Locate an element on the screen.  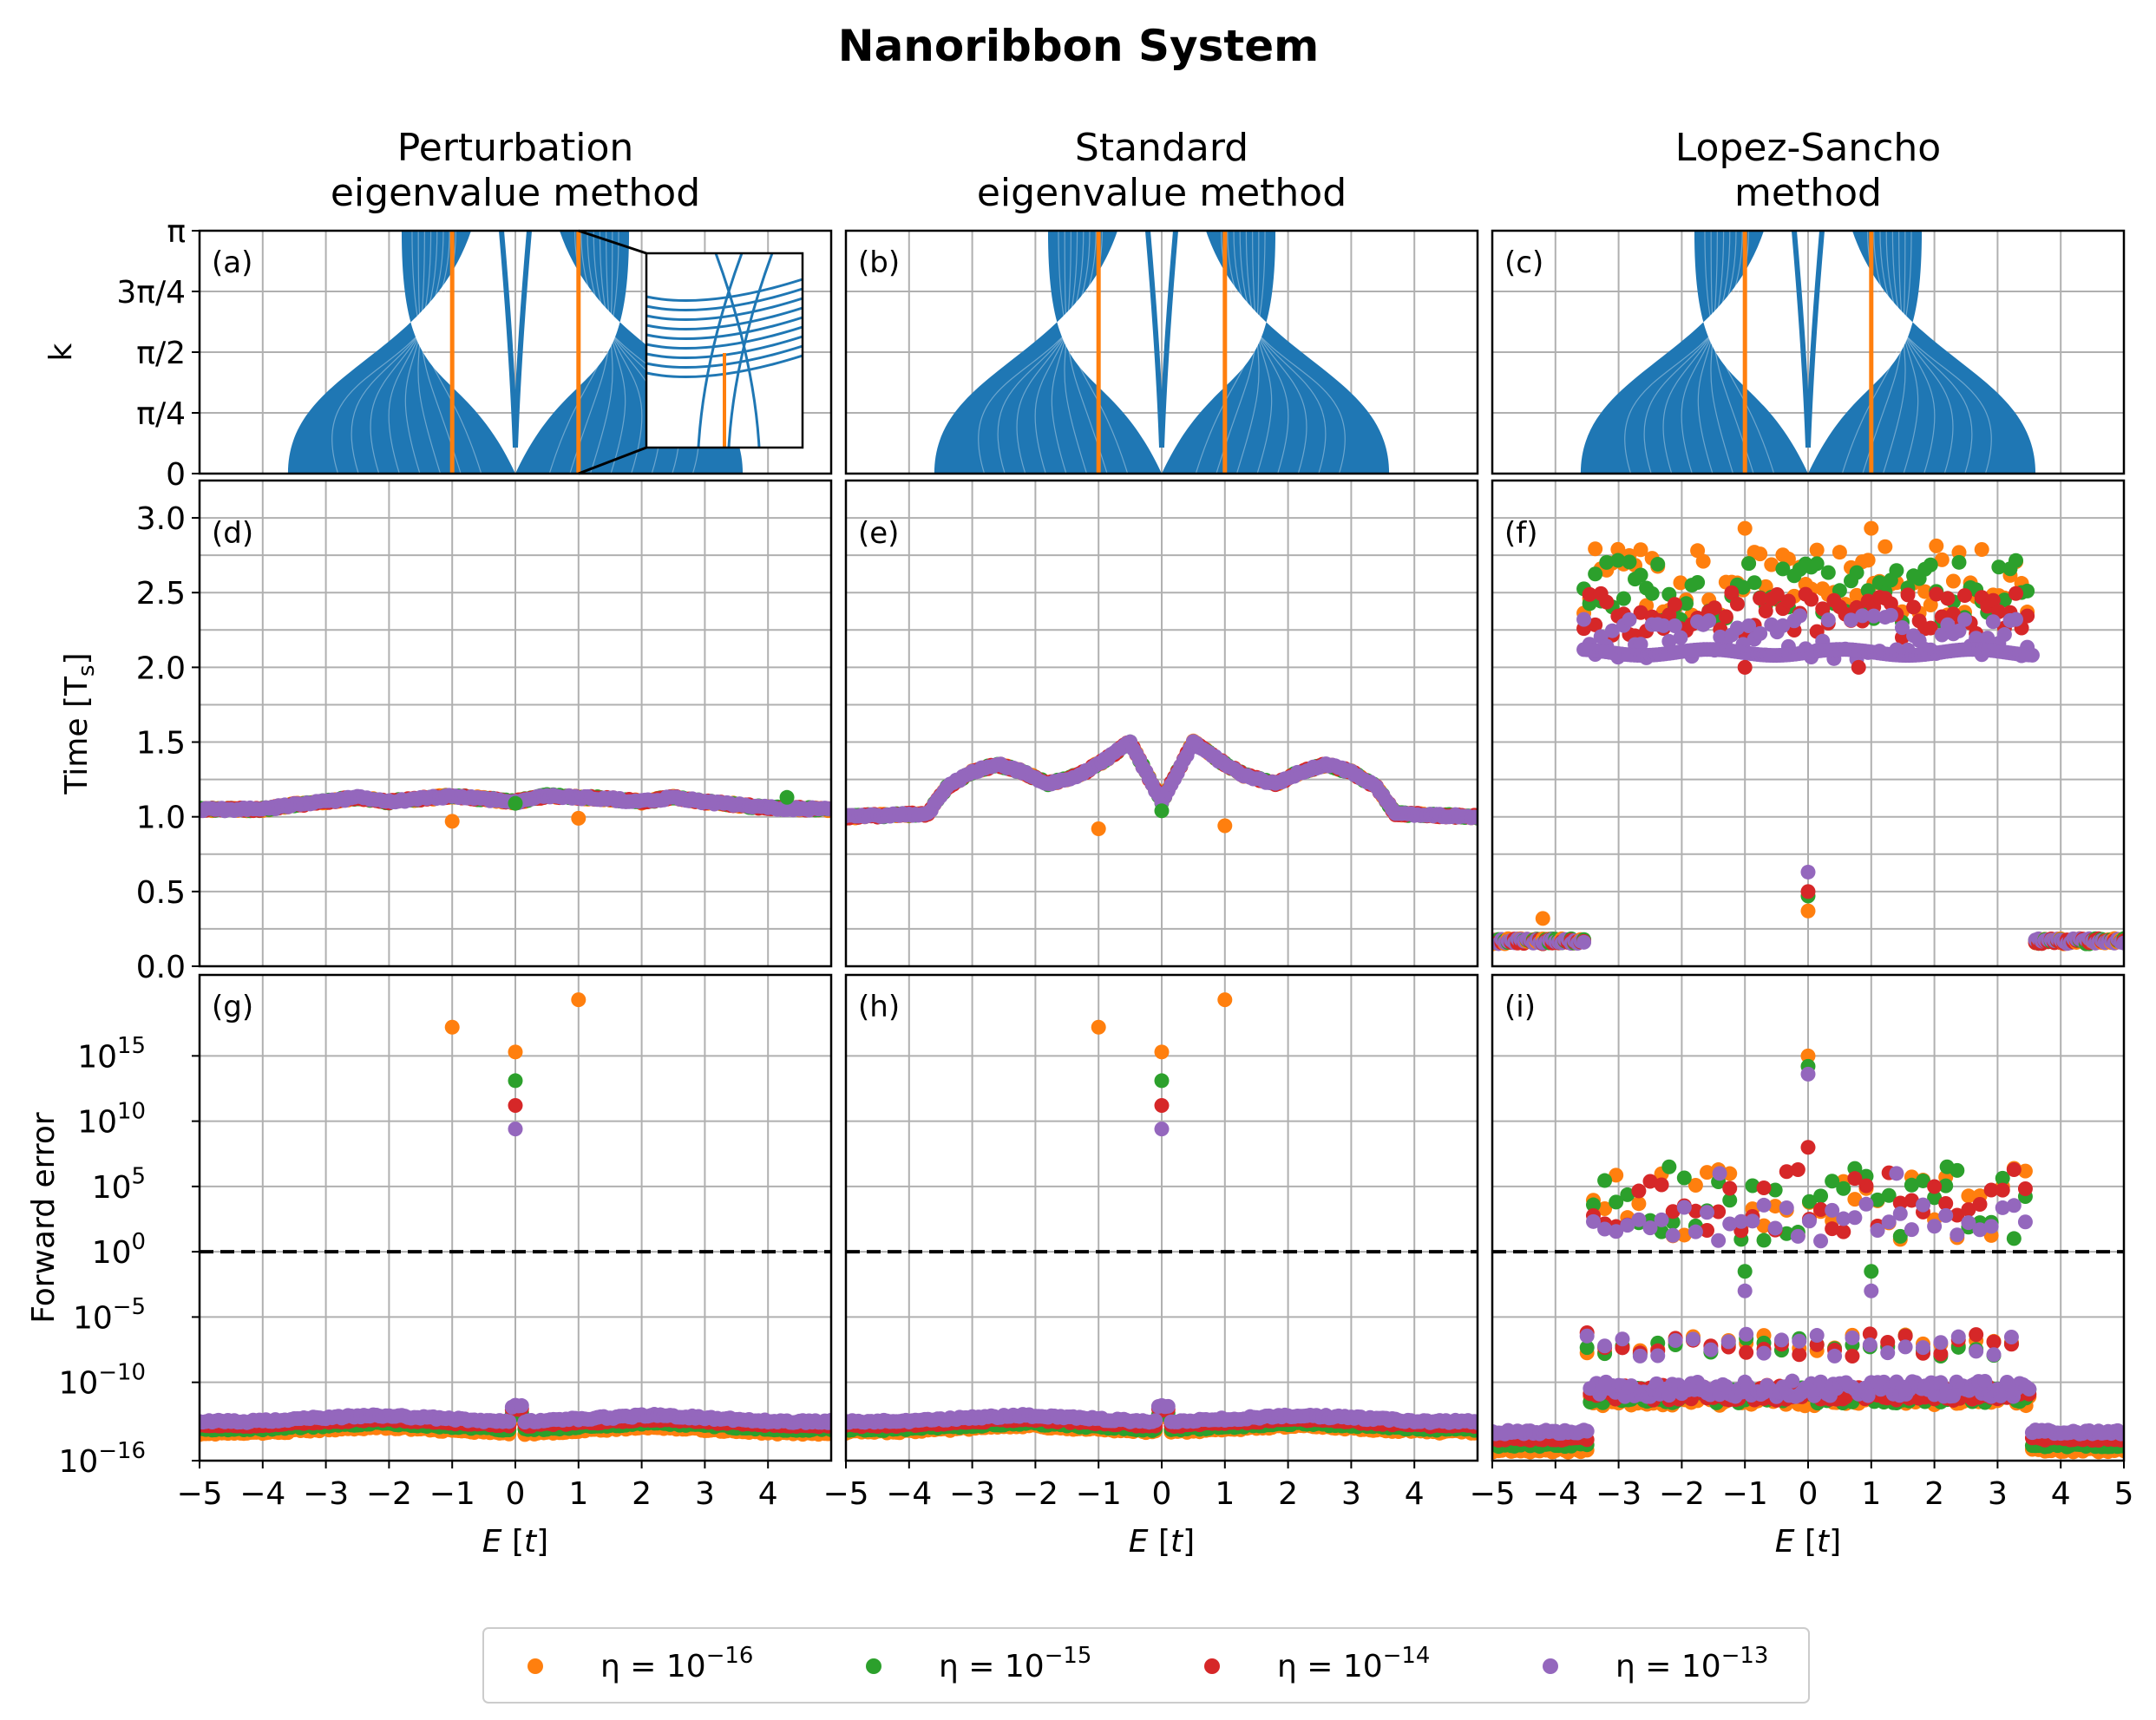
panel-label: (d) is located at coordinates (232, 533).